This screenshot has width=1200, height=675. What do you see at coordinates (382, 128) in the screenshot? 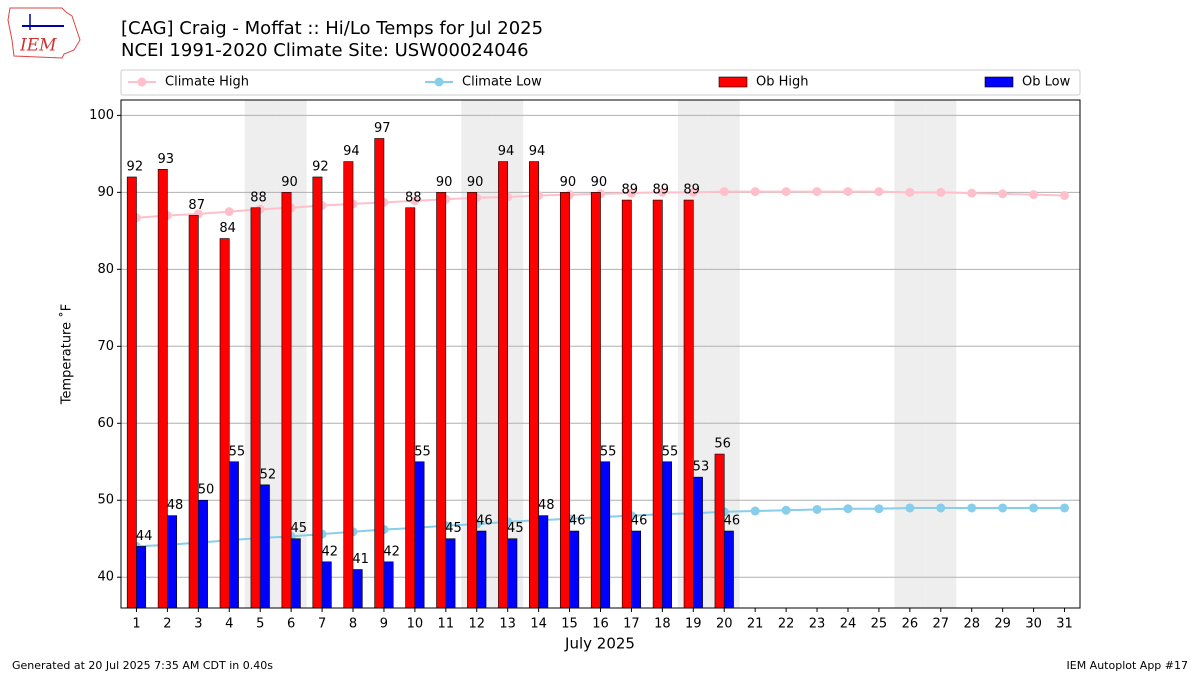
I see `data-label: 97` at bounding box center [382, 128].